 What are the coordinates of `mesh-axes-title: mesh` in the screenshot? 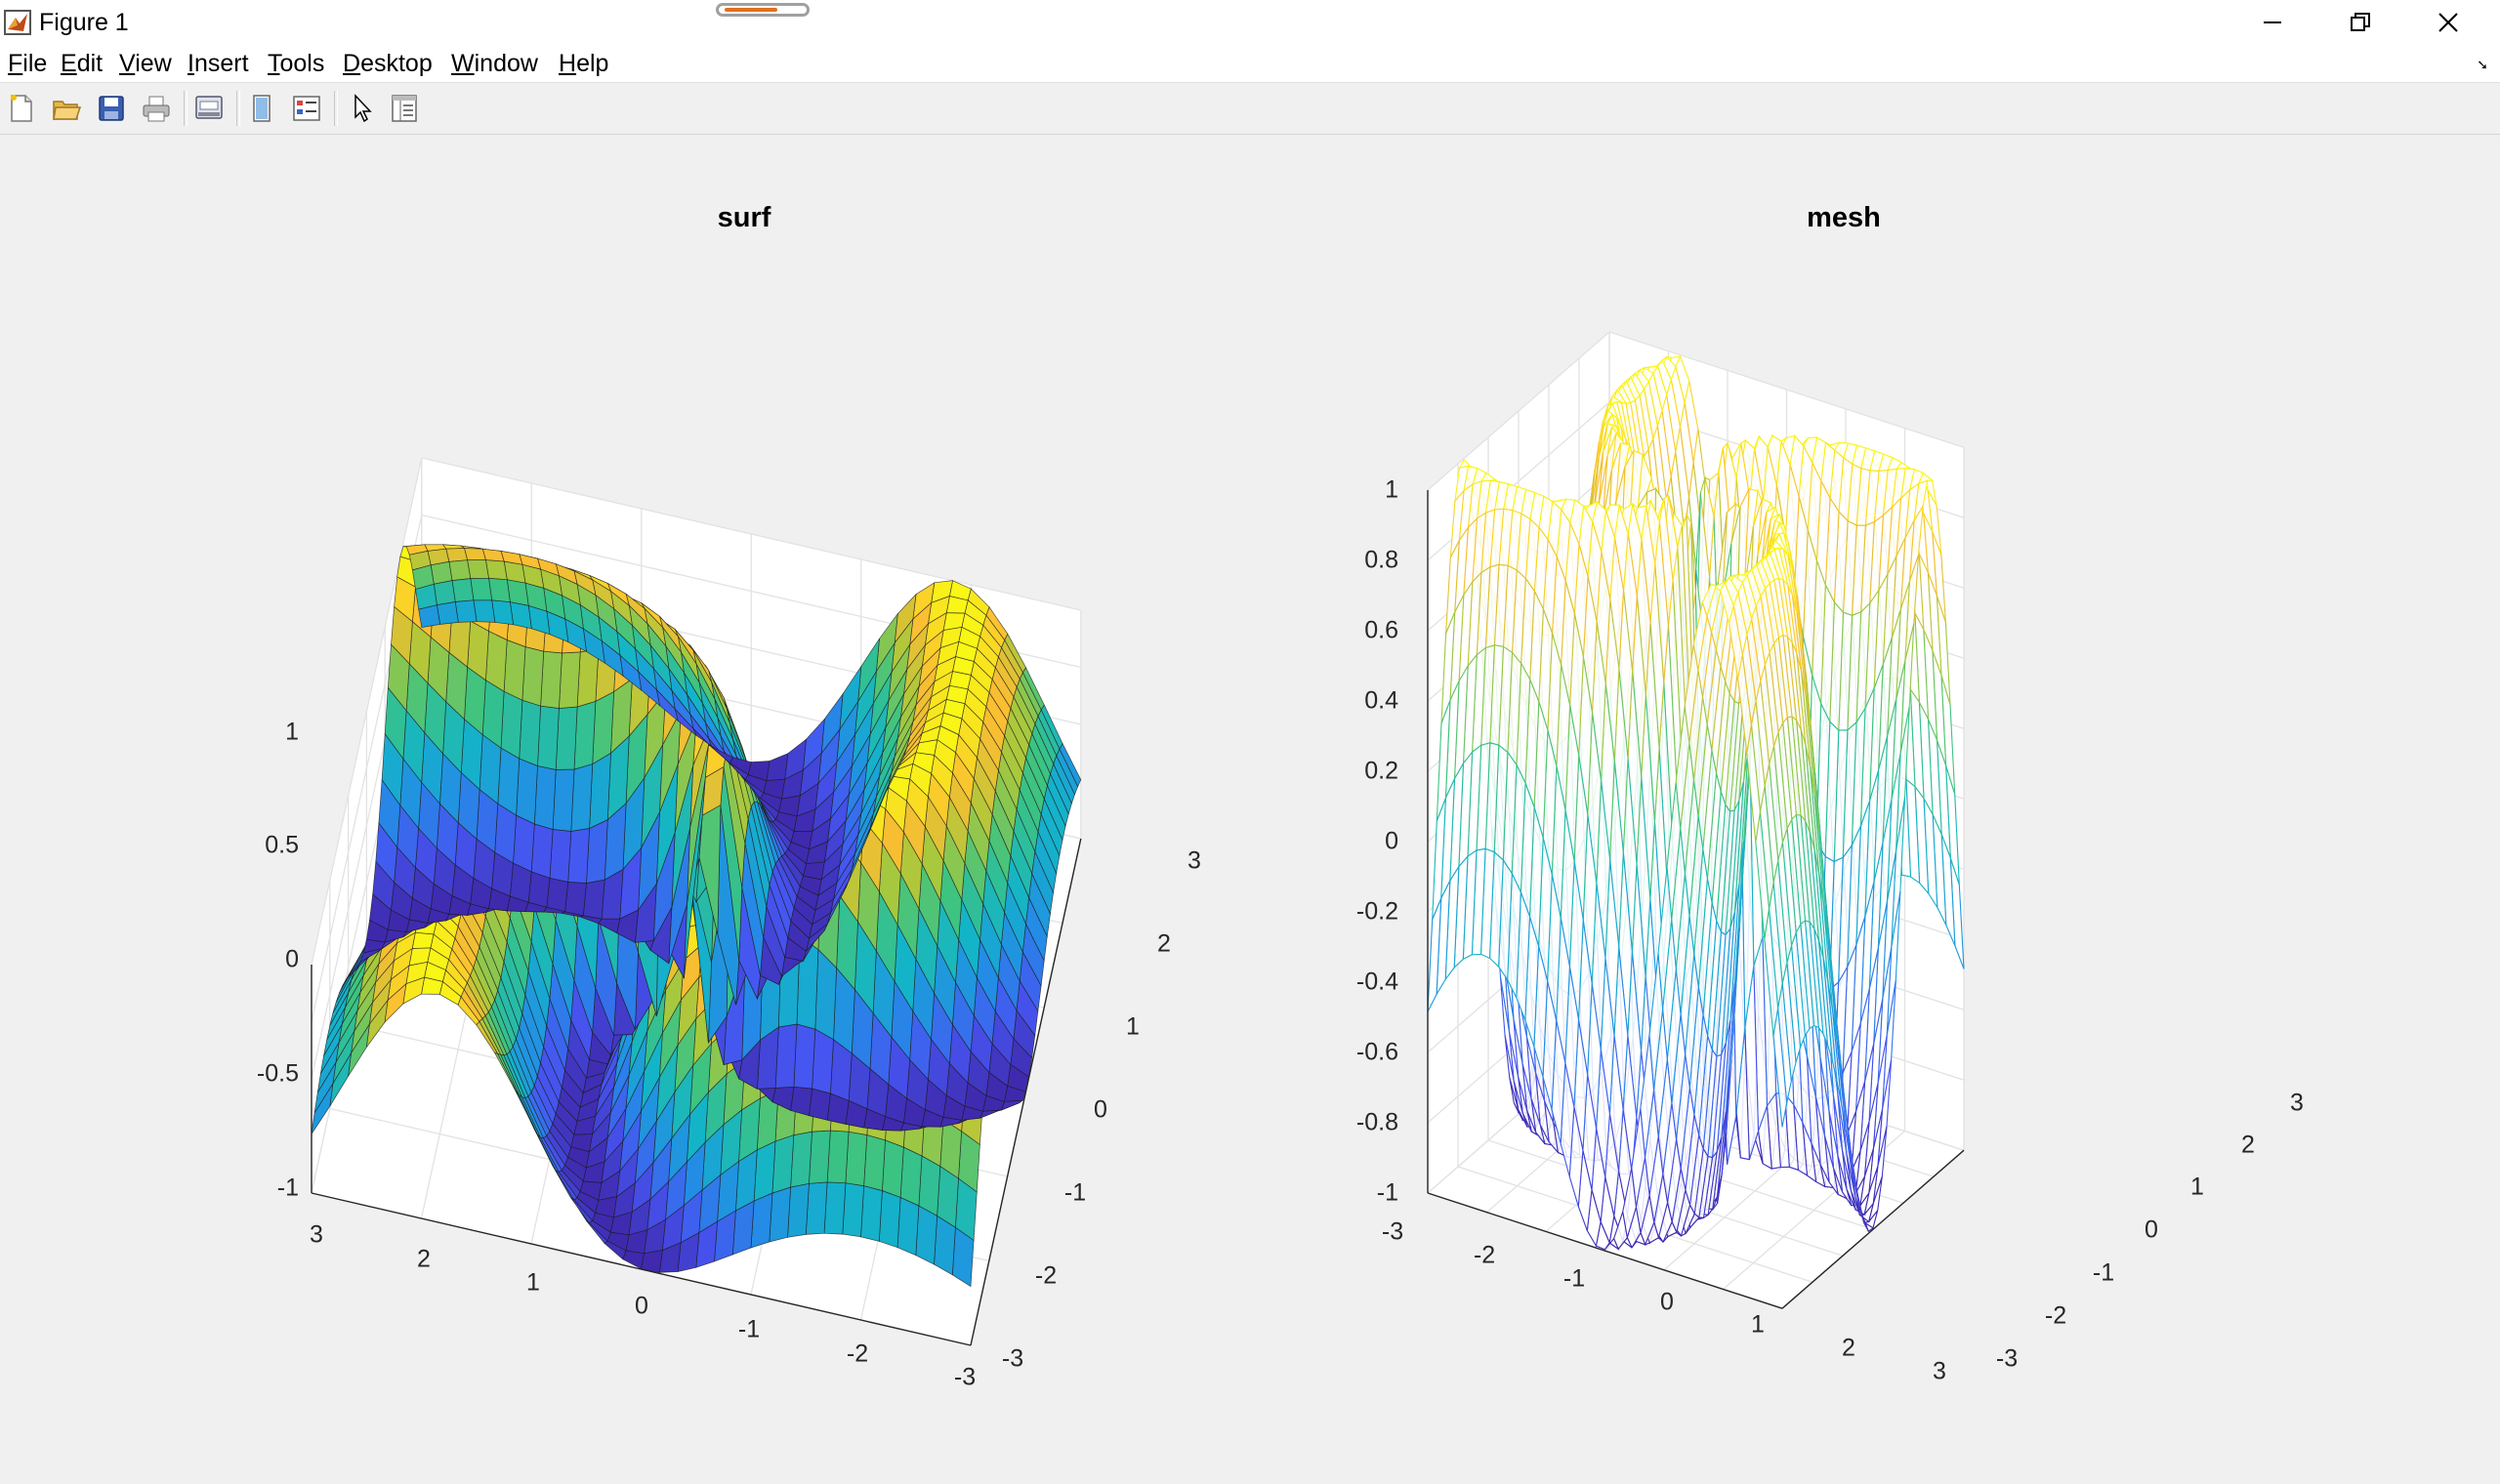 It's located at (1844, 218).